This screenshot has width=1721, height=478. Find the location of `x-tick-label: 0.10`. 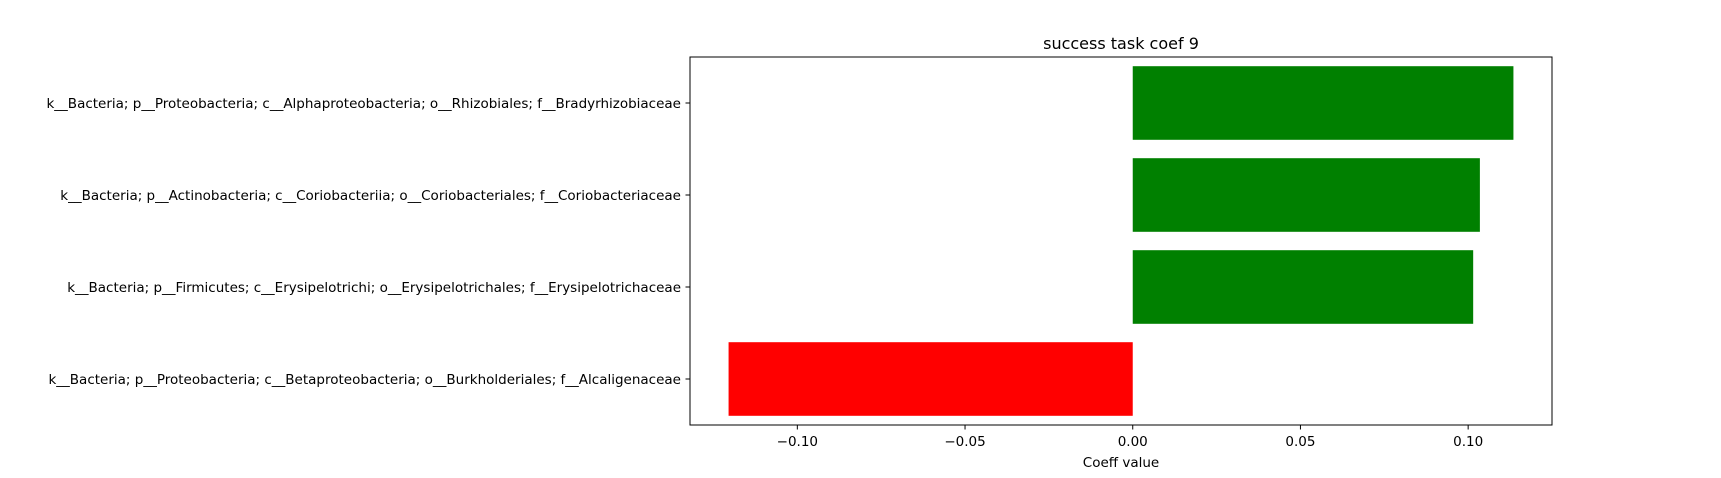

x-tick-label: 0.10 is located at coordinates (1468, 442).